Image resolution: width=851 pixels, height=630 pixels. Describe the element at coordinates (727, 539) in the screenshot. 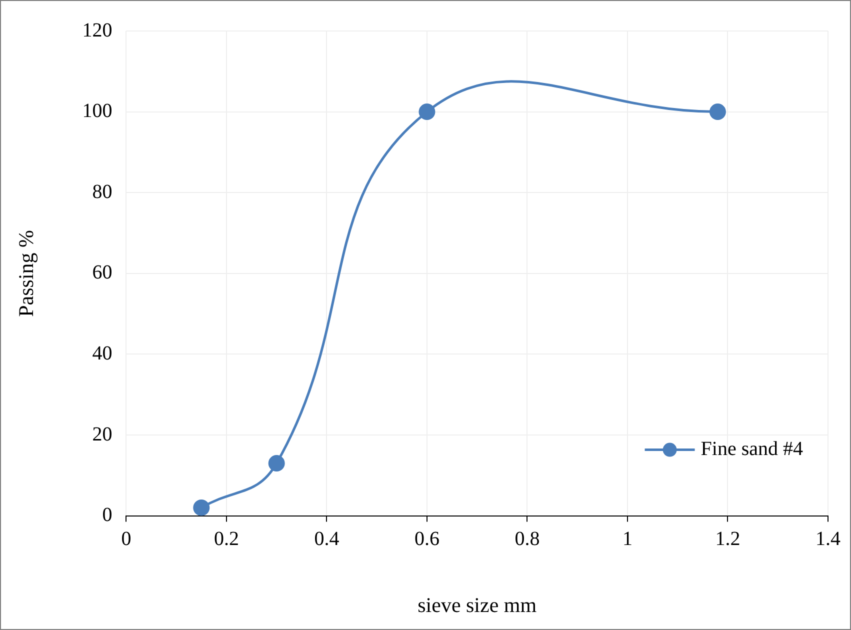

I see `x-tick-label: 1.2` at that location.